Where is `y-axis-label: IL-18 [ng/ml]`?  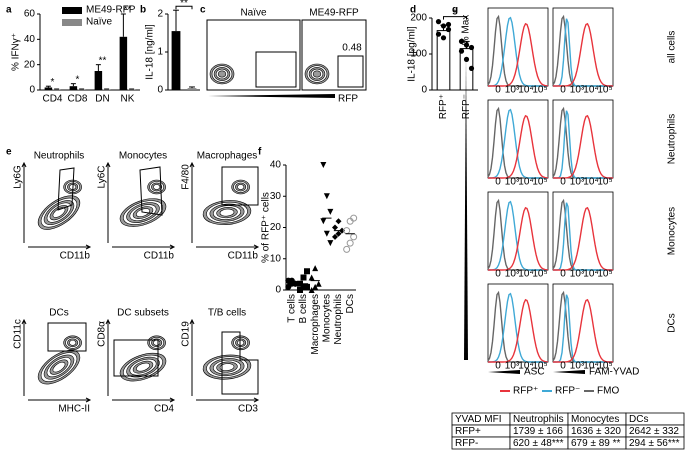 y-axis-label: IL-18 [ng/ml] is located at coordinates (150, 52).